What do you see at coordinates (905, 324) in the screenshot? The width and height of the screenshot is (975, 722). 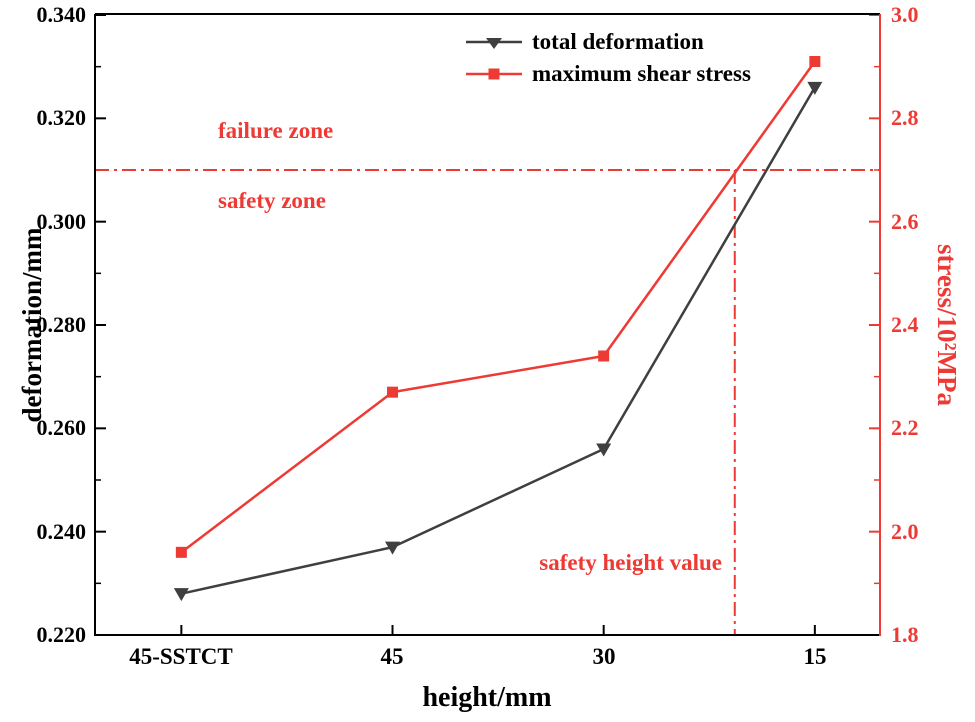 I see `y-tick-right: 2.4` at bounding box center [905, 324].